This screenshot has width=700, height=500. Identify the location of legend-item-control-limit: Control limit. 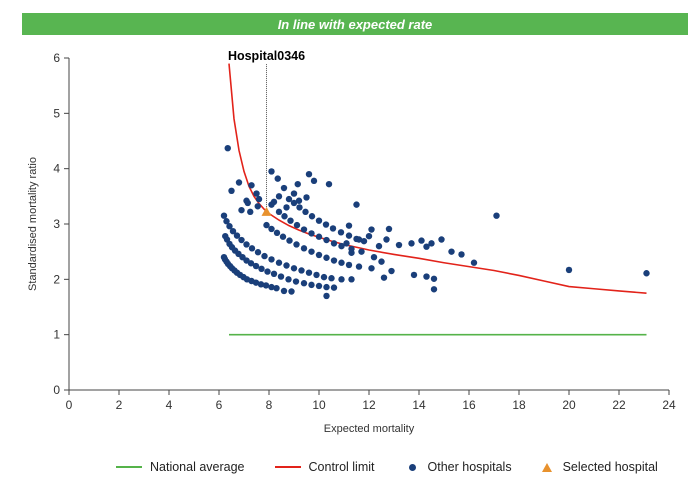
(324, 467).